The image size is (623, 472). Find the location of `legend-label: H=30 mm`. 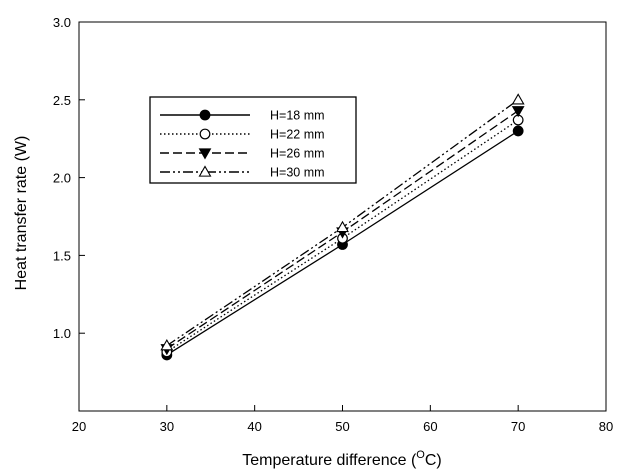

legend-label: H=30 mm is located at coordinates (297, 173).